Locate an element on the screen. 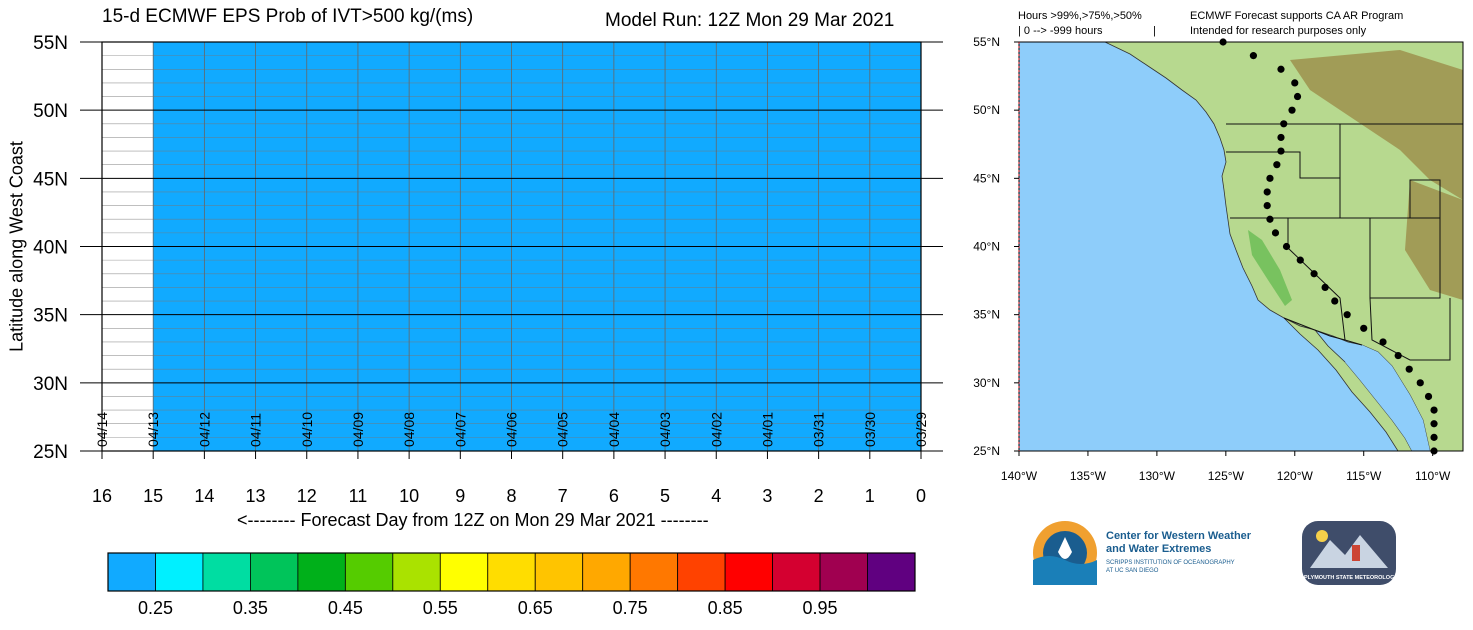 Image resolution: width=1473 pixels, height=630 pixels. cw3e-name-line3: SCRIPPS INSTITUTION OF OCEANOGRAPHY is located at coordinates (1170, 563).